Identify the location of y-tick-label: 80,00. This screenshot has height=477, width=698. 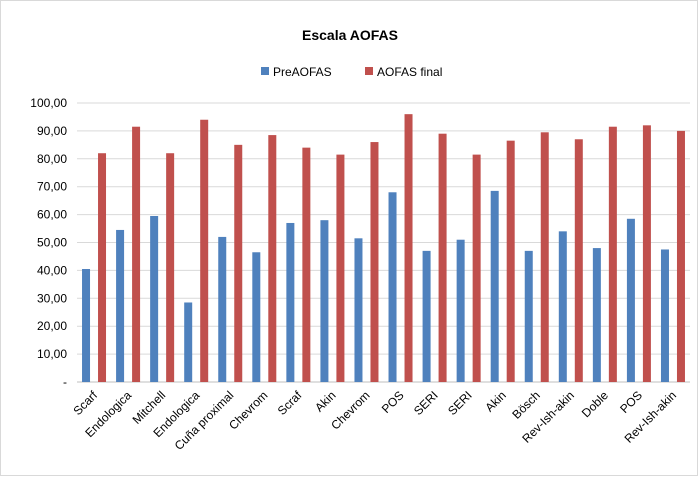
(52, 159).